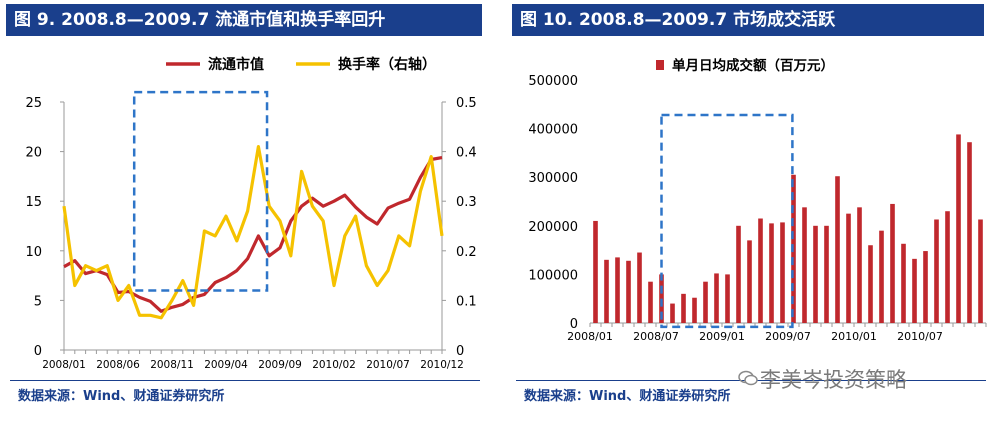 This screenshot has height=421, width=991. What do you see at coordinates (748, 378) in the screenshot?
I see `wechat-icon` at bounding box center [748, 378].